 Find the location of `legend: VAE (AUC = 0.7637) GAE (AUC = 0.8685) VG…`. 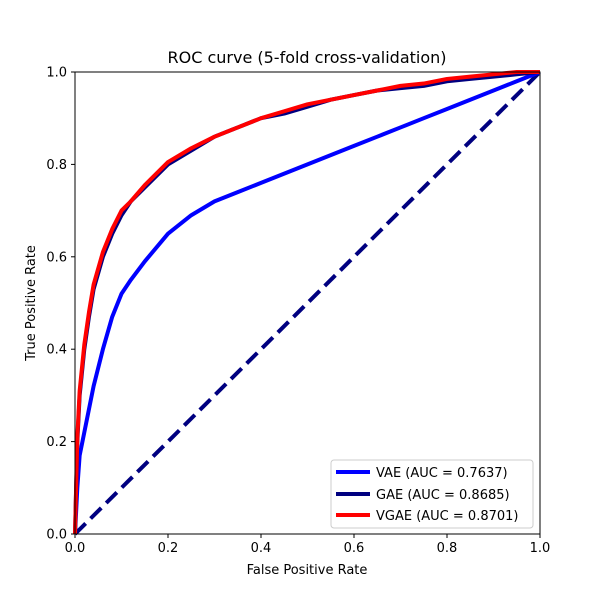

legend: VAE (AUC = 0.7637) GAE (AUC = 0.8685) VG… is located at coordinates (432, 494).